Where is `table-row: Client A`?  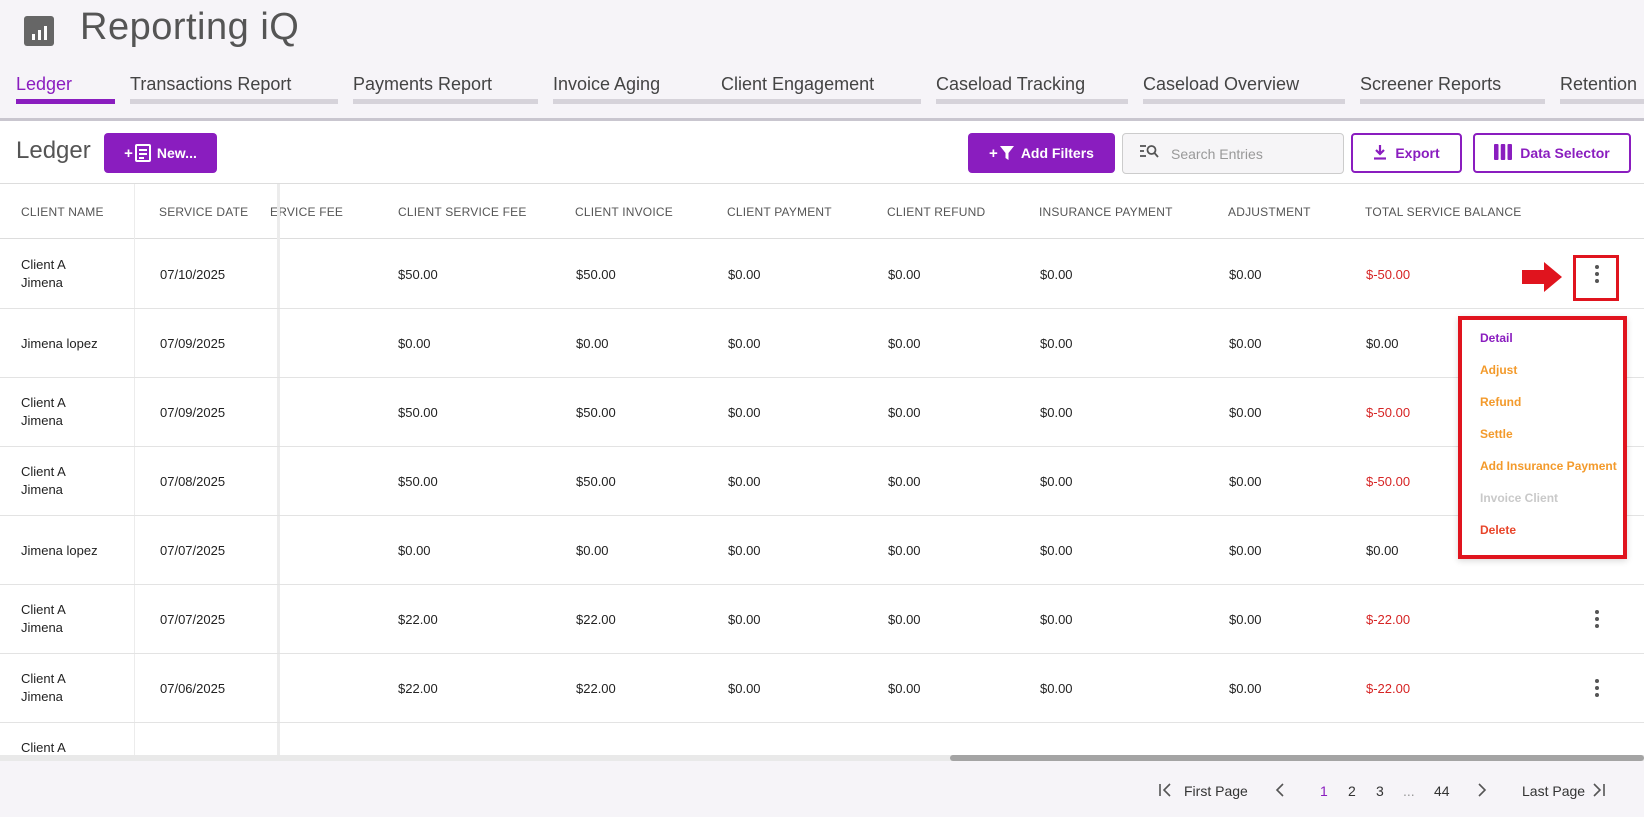 table-row: Client A is located at coordinates (822, 742).